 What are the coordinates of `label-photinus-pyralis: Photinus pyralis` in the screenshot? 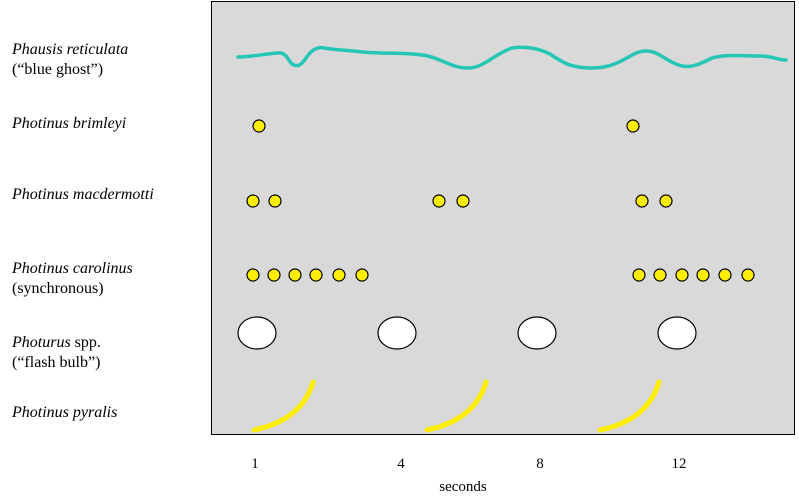 It's located at (64, 413).